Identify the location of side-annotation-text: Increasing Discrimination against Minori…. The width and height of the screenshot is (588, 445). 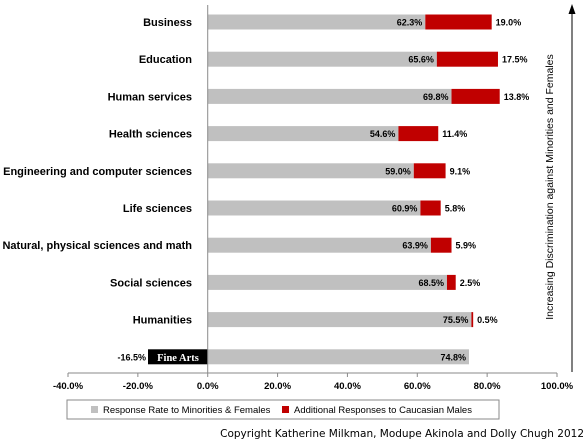
(550, 187).